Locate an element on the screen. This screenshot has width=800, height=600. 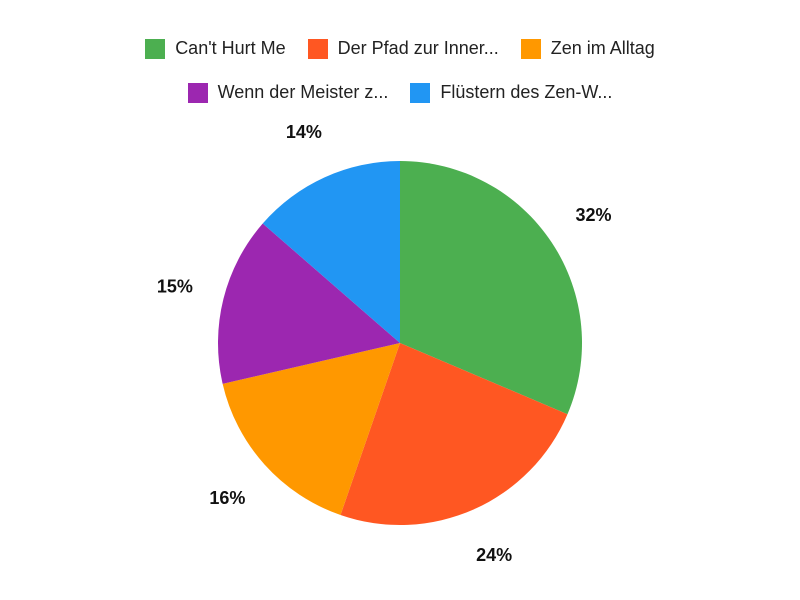
legend-label: Can't Hurt Me is located at coordinates (230, 48).